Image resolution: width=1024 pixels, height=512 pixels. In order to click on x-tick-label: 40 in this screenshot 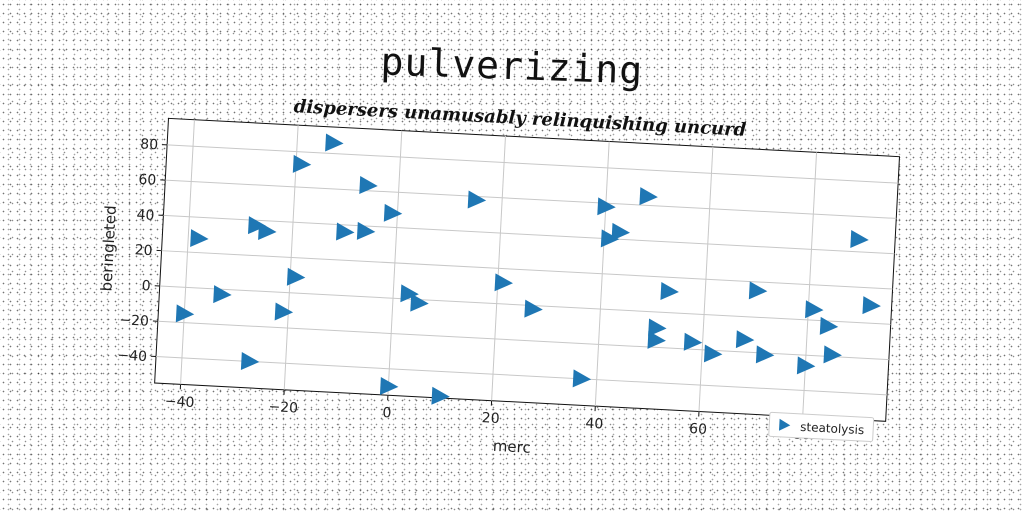, I will do `click(594, 424)`.